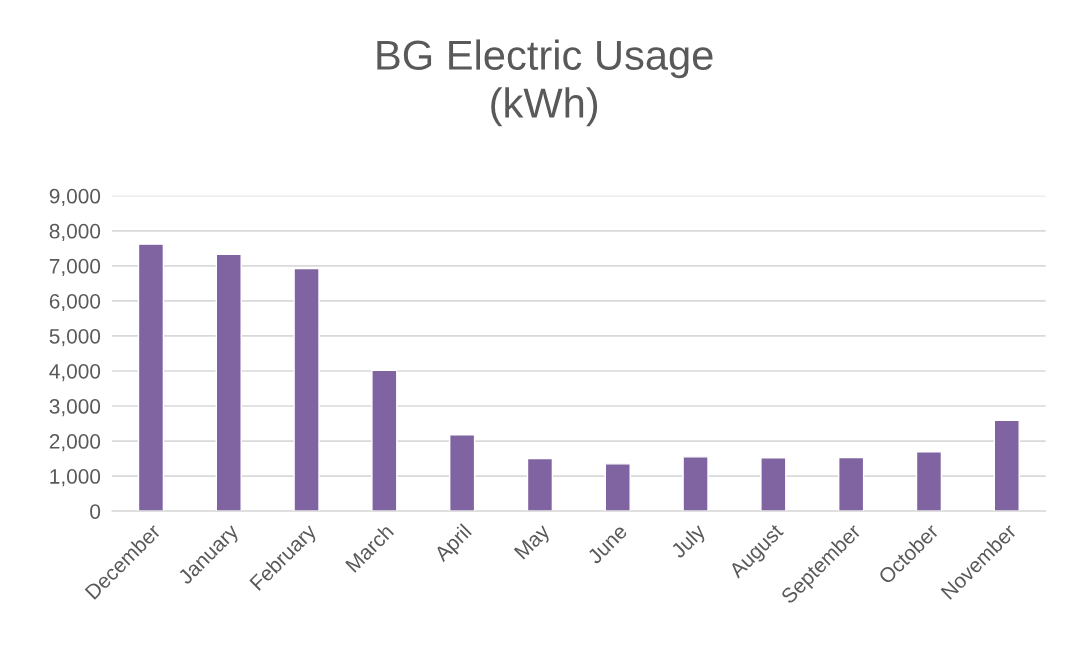  I want to click on y-tick-label: 3,000, so click(75, 408).